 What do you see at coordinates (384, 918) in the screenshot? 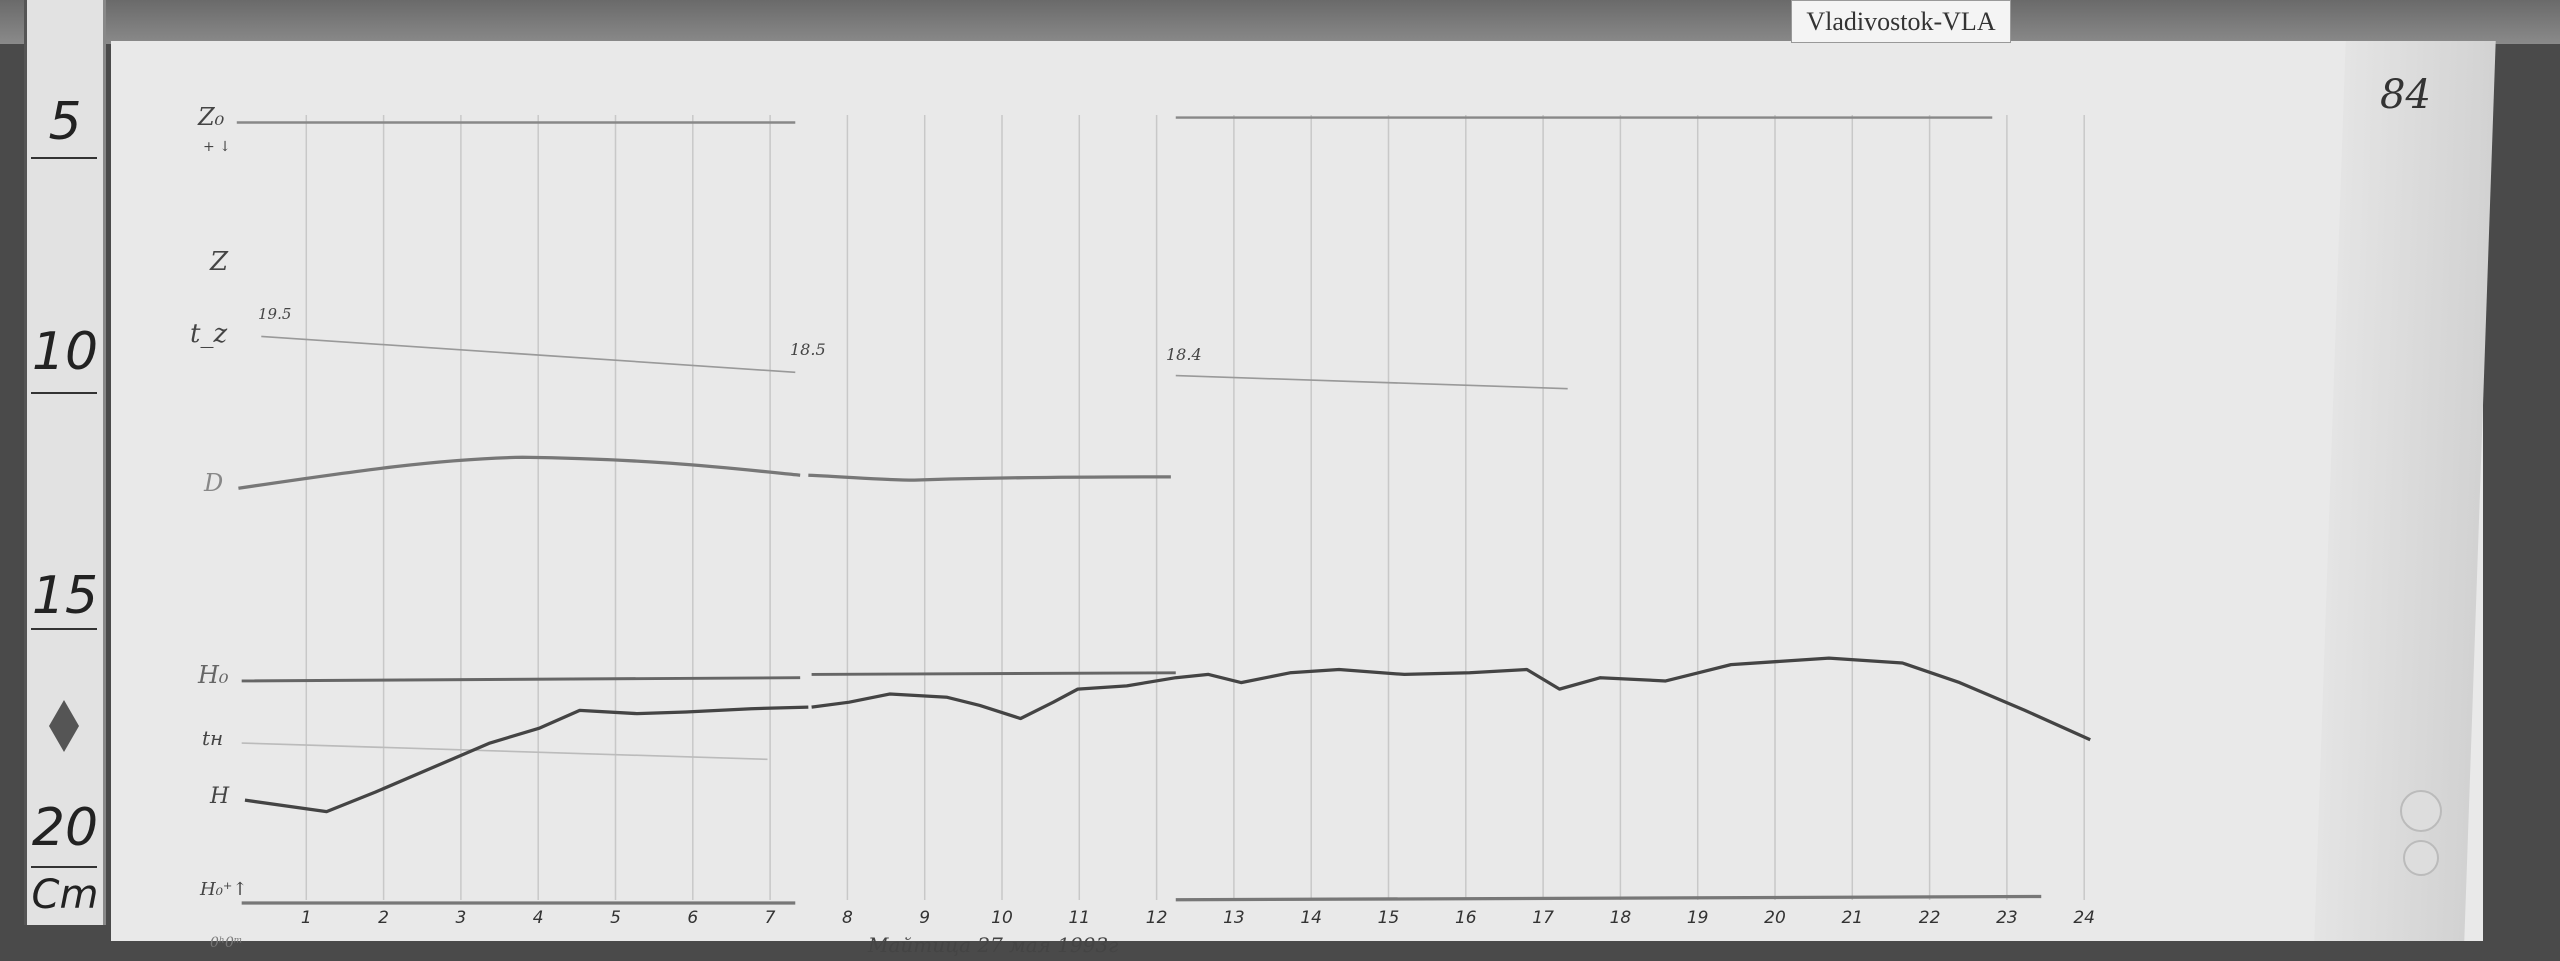
I see `hour-tick-label: 2` at bounding box center [384, 918].